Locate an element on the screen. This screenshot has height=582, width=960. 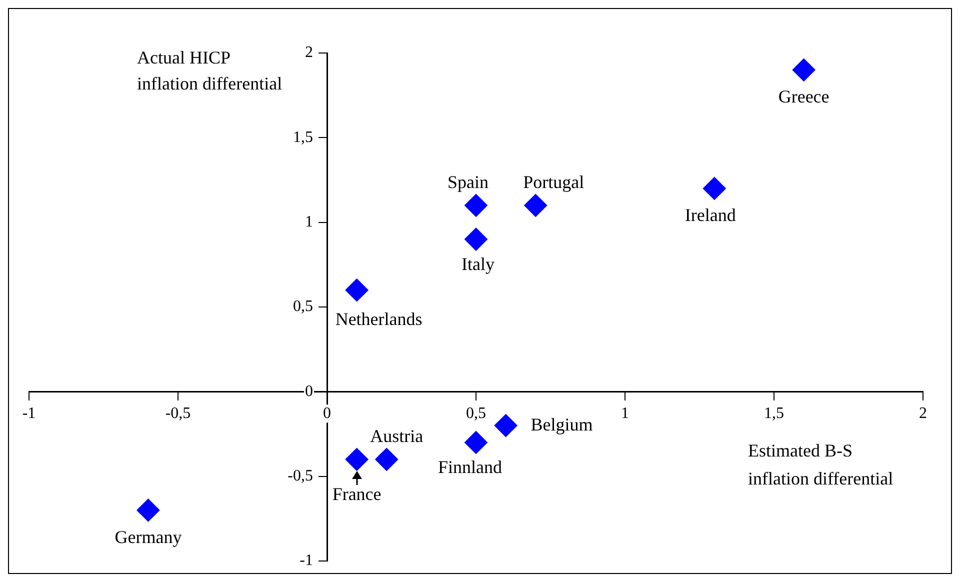
series-label: France is located at coordinates (357, 494).